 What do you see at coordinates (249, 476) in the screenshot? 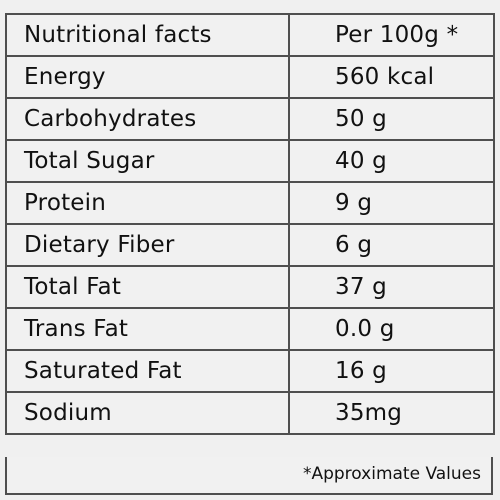
I see `approximate-values-footnote: *Approximate Values` at bounding box center [249, 476].